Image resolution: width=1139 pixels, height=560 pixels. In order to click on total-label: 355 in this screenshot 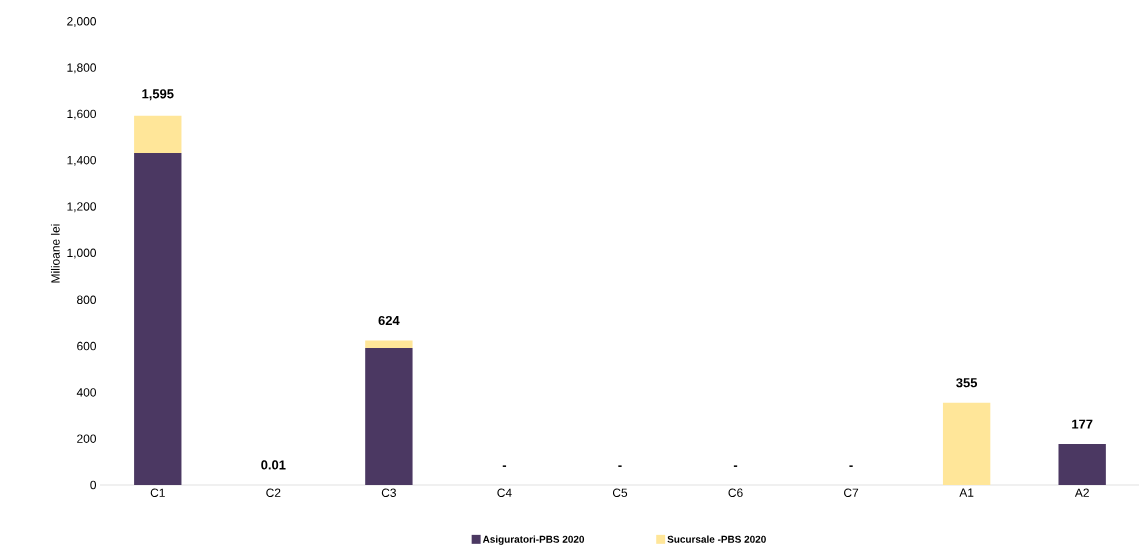, I will do `click(967, 383)`.